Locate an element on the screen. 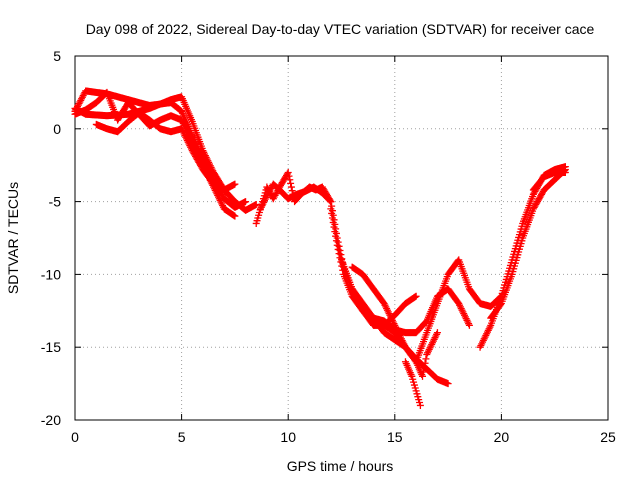  x-tick-label: 20 is located at coordinates (502, 437).